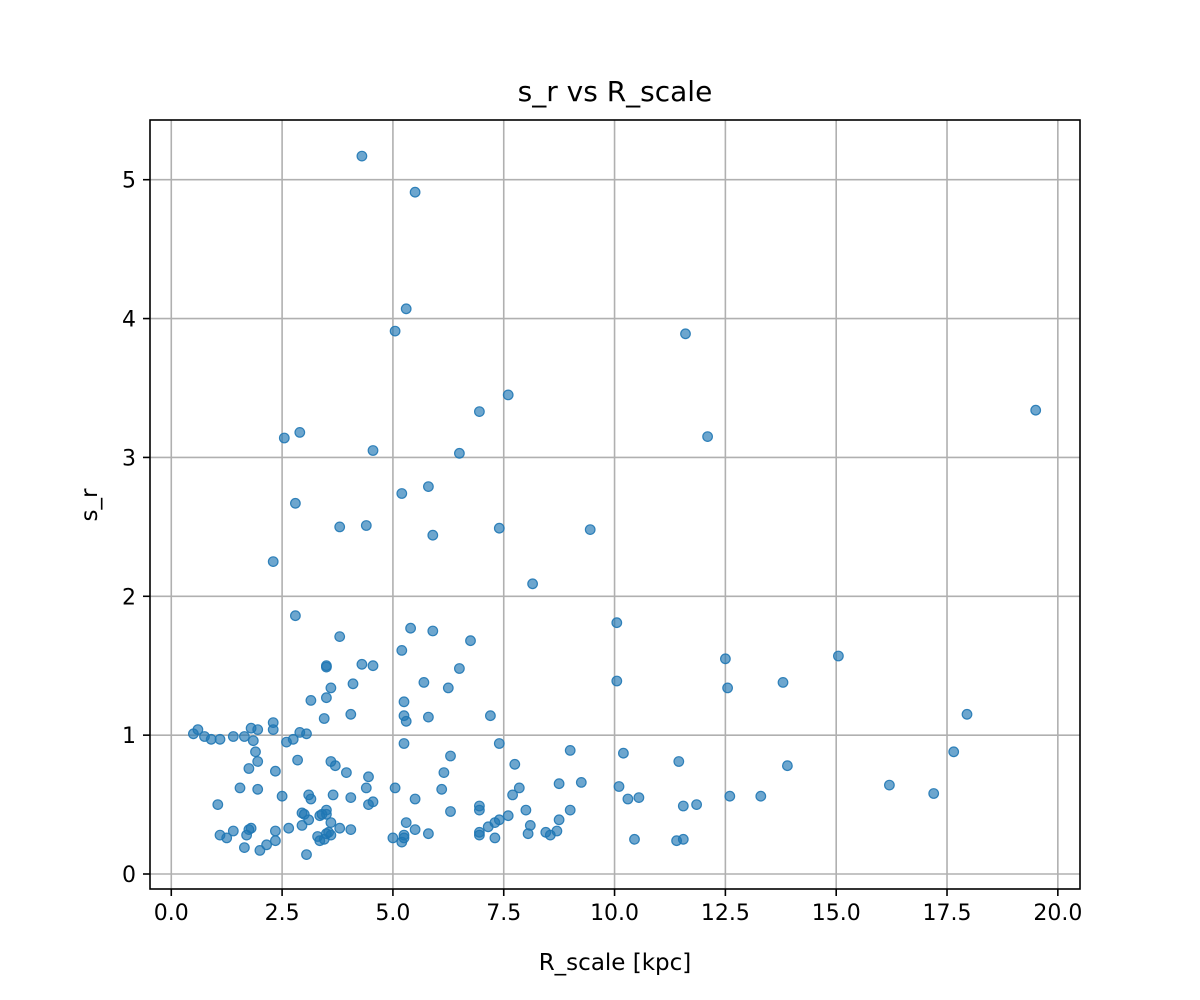 This screenshot has width=1200, height=1000. What do you see at coordinates (282, 913) in the screenshot?
I see `x-tick-label: 2.5` at bounding box center [282, 913].